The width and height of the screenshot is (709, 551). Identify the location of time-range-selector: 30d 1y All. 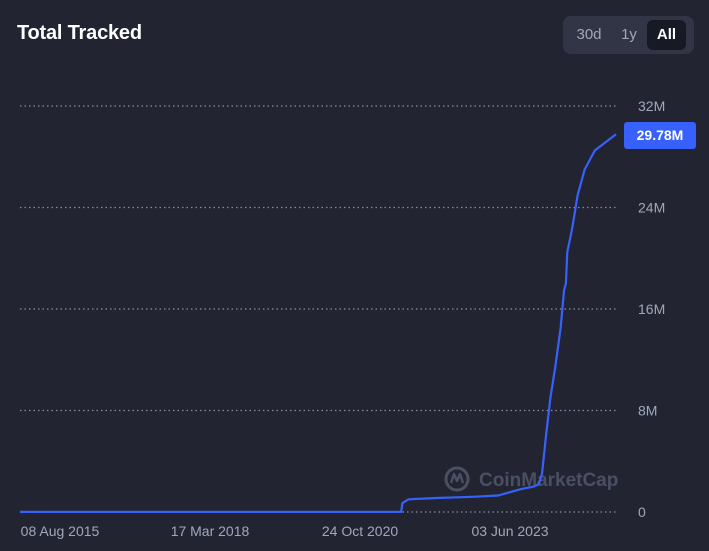
(628, 35).